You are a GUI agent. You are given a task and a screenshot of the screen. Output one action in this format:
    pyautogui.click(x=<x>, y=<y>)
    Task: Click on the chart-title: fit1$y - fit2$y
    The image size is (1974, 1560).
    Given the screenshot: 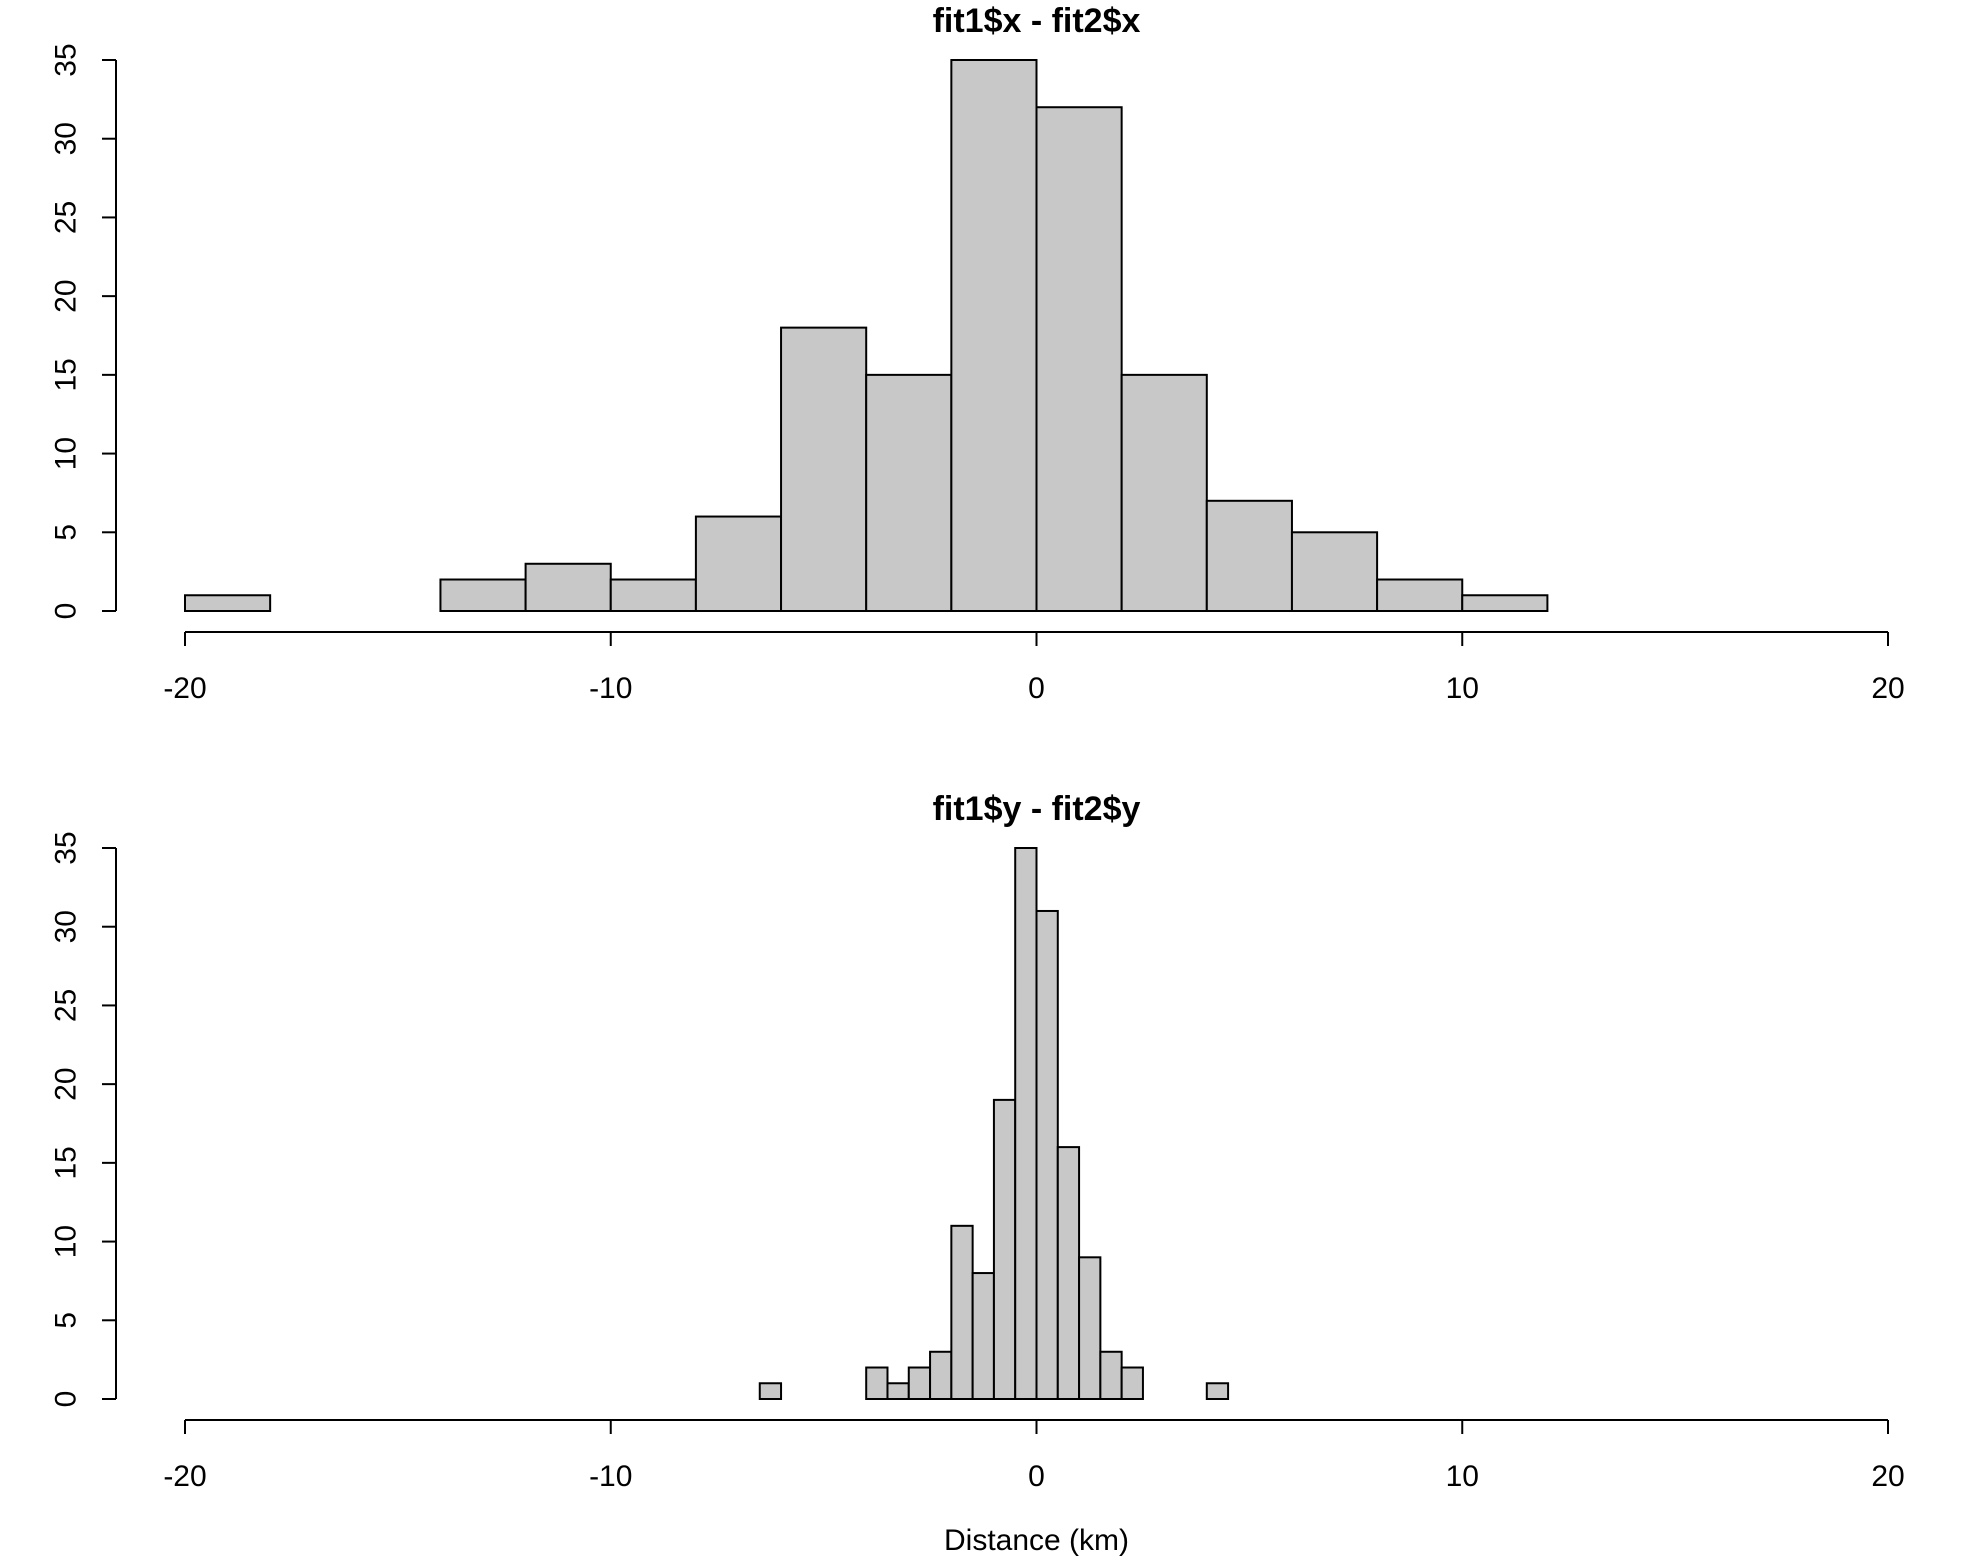 What is the action you would take?
    pyautogui.click(x=1037, y=809)
    